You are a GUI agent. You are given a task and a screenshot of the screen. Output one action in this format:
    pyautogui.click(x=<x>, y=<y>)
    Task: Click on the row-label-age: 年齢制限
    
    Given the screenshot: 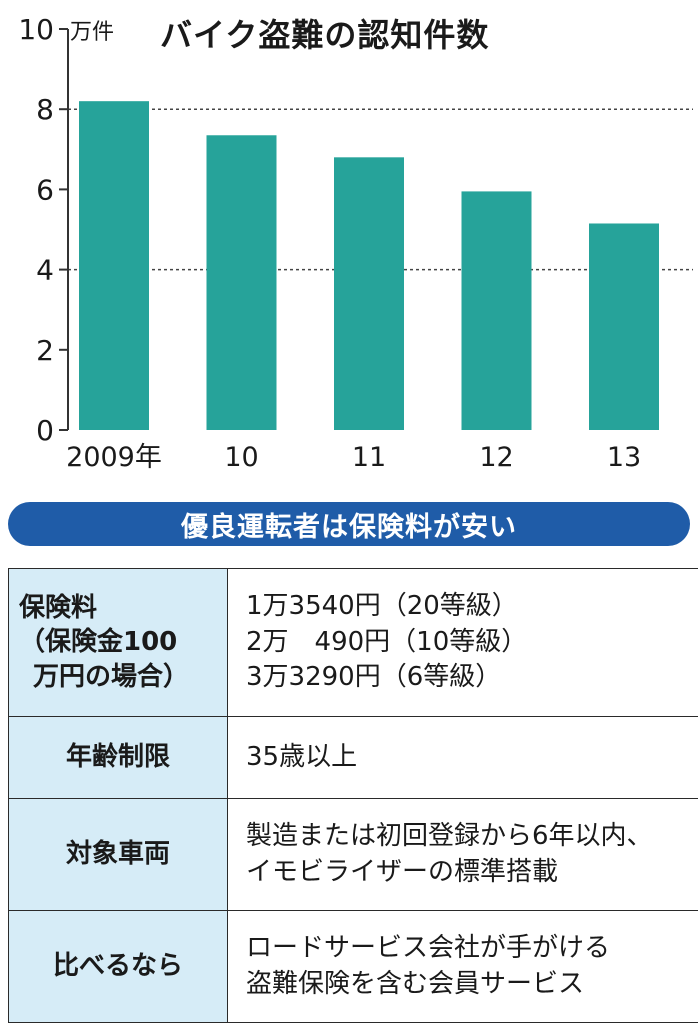 What is the action you would take?
    pyautogui.click(x=118, y=757)
    